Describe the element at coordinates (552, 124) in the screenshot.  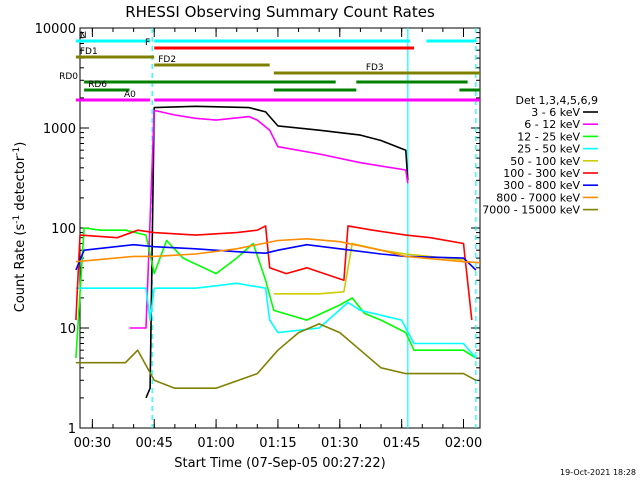
I see `legend-label: 6 - 12 keV` at that location.